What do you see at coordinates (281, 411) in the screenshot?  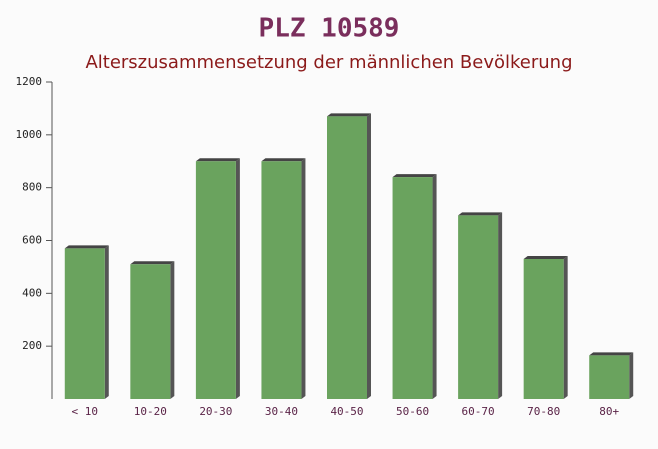 I see `x-tick-label: 30-40` at bounding box center [281, 411].